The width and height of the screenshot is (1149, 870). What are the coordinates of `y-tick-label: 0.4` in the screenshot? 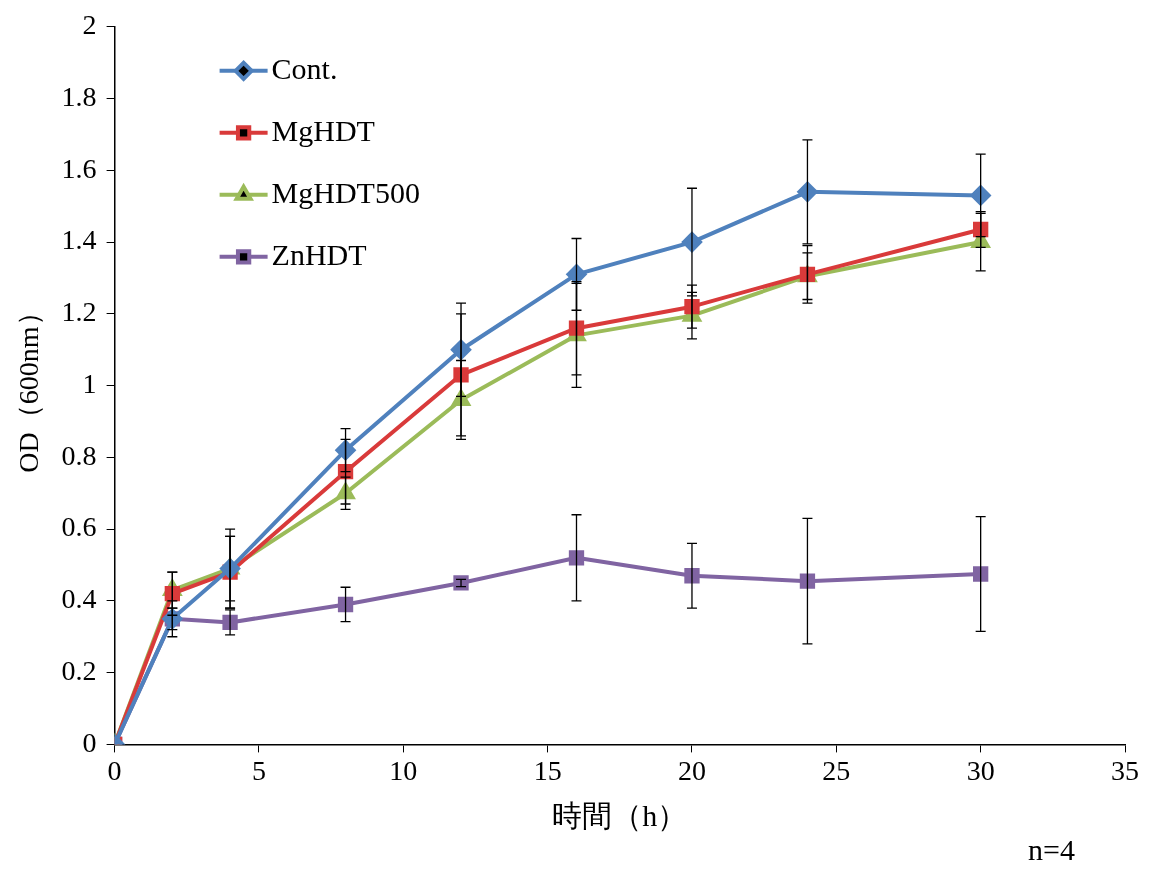 It's located at (79, 599).